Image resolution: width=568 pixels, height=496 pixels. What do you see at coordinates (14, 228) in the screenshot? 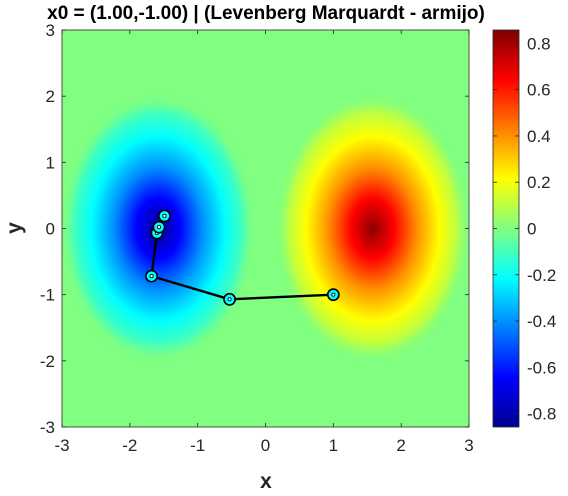
I see `y-axis-label: y` at bounding box center [14, 228].